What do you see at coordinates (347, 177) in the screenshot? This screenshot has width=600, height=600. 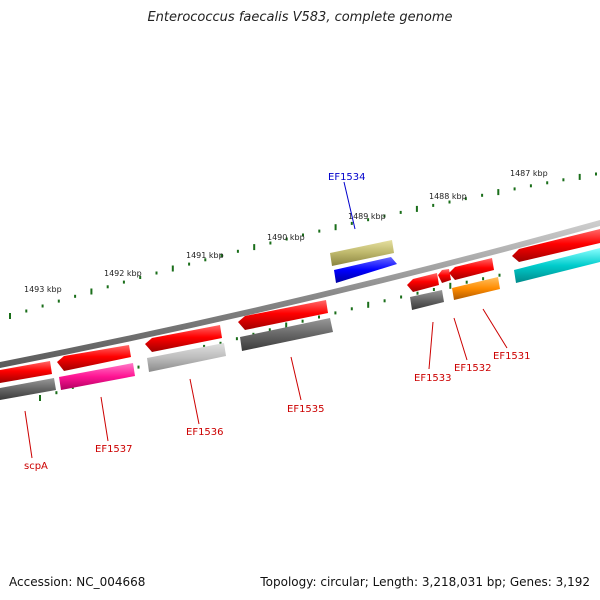 I see `gene-label-ef1534: EF1534` at bounding box center [347, 177].